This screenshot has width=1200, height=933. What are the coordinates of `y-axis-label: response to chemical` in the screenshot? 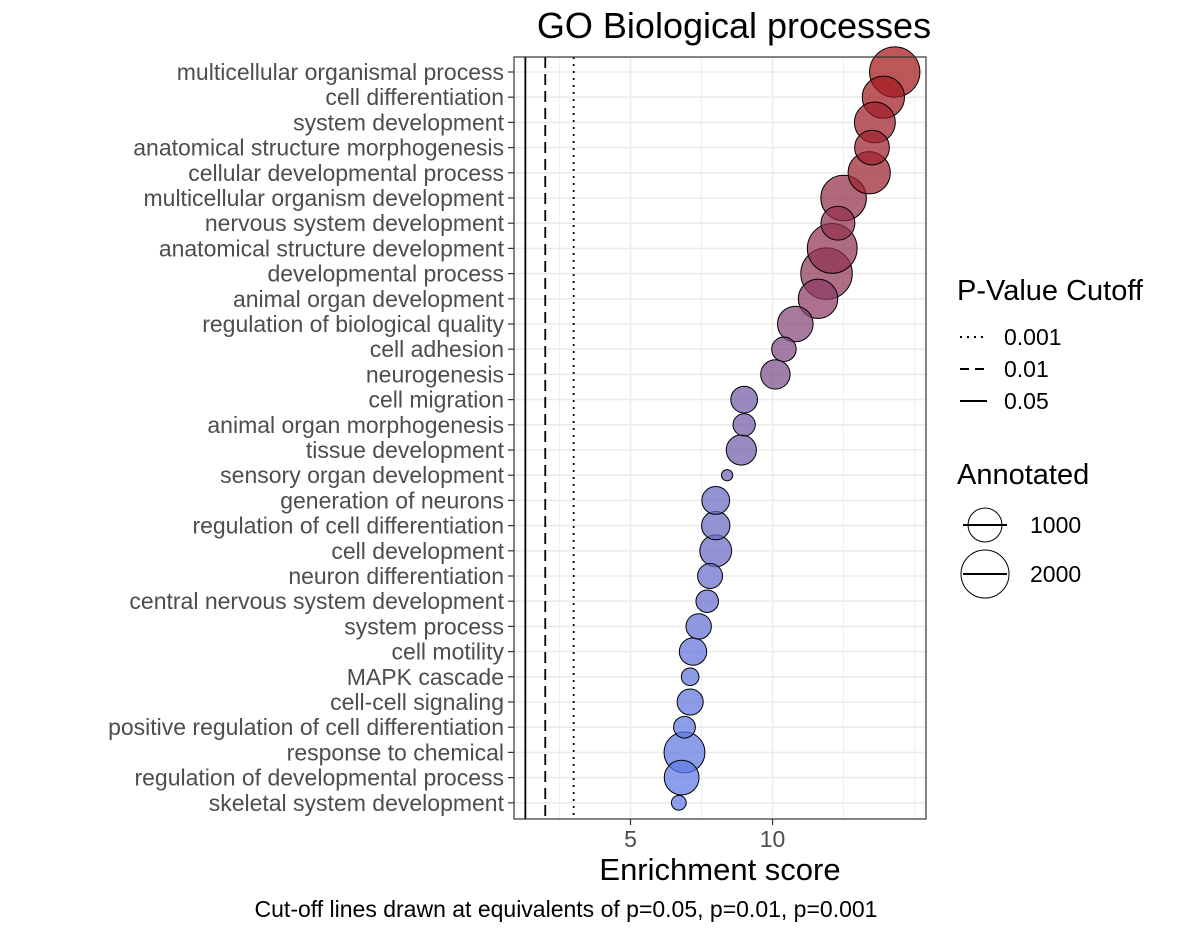 It's located at (395, 752).